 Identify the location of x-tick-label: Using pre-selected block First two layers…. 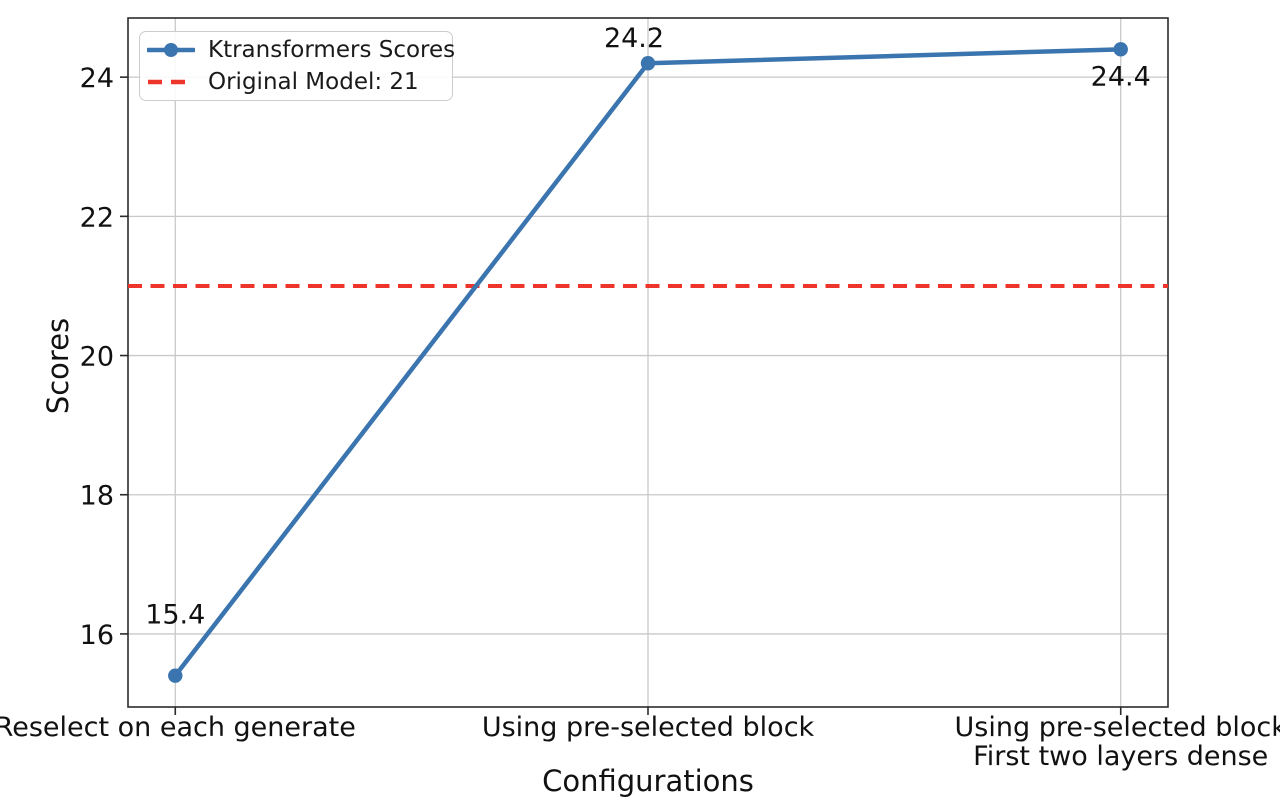
(1117, 742).